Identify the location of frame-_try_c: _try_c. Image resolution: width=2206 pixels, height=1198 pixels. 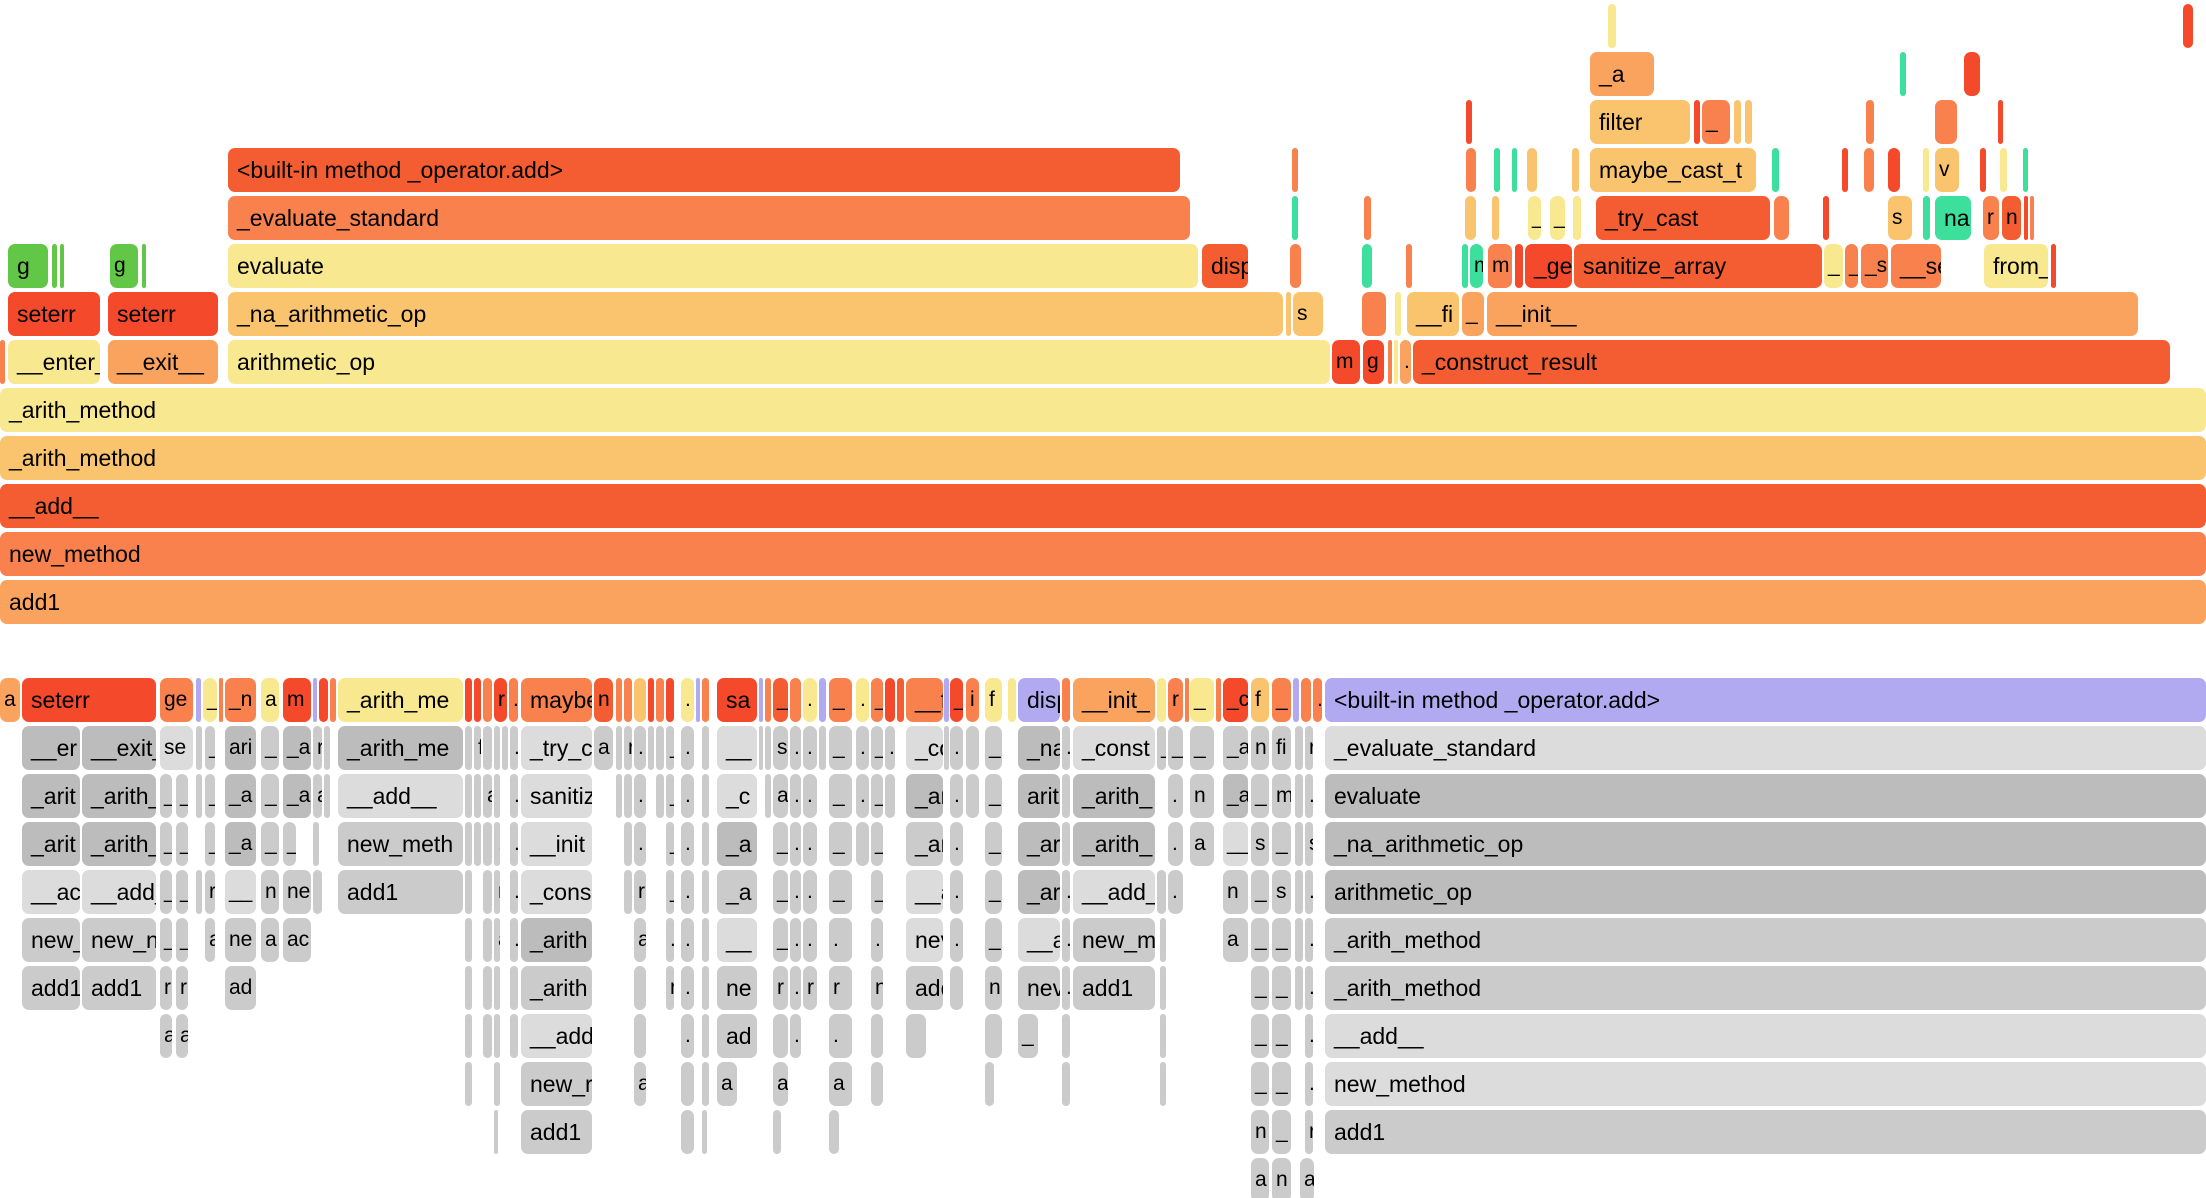
(556, 748).